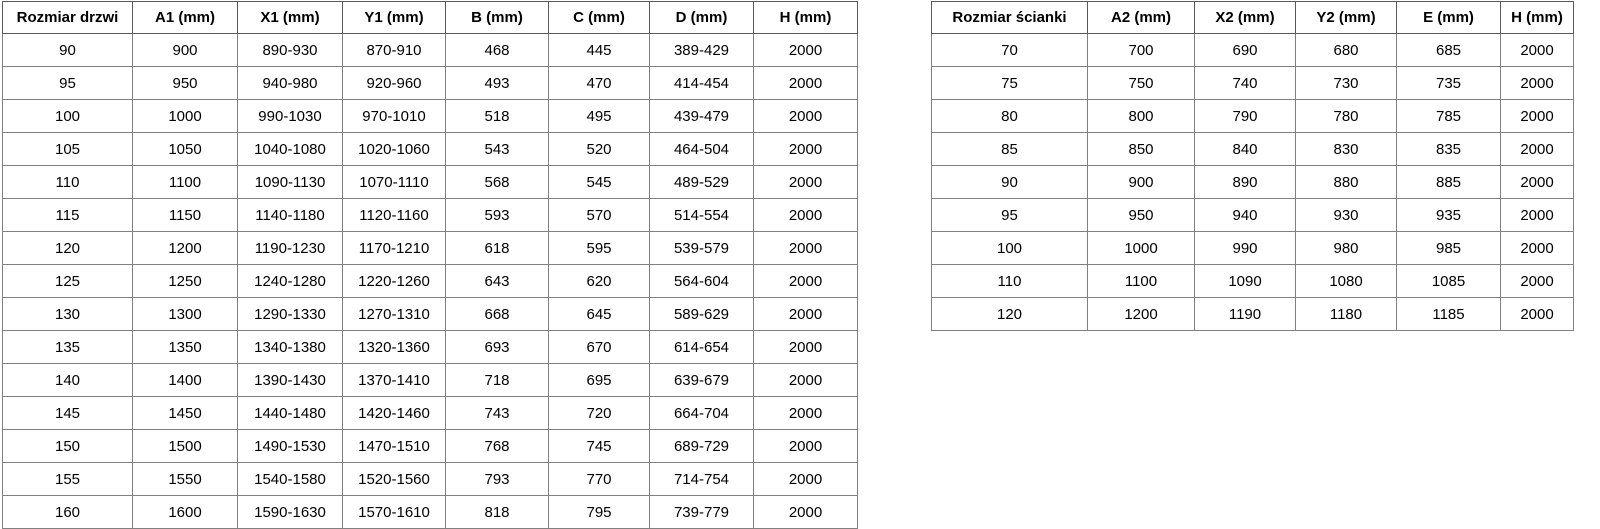 This screenshot has height=529, width=1600. What do you see at coordinates (185, 512) in the screenshot?
I see `table-cell: 1600` at bounding box center [185, 512].